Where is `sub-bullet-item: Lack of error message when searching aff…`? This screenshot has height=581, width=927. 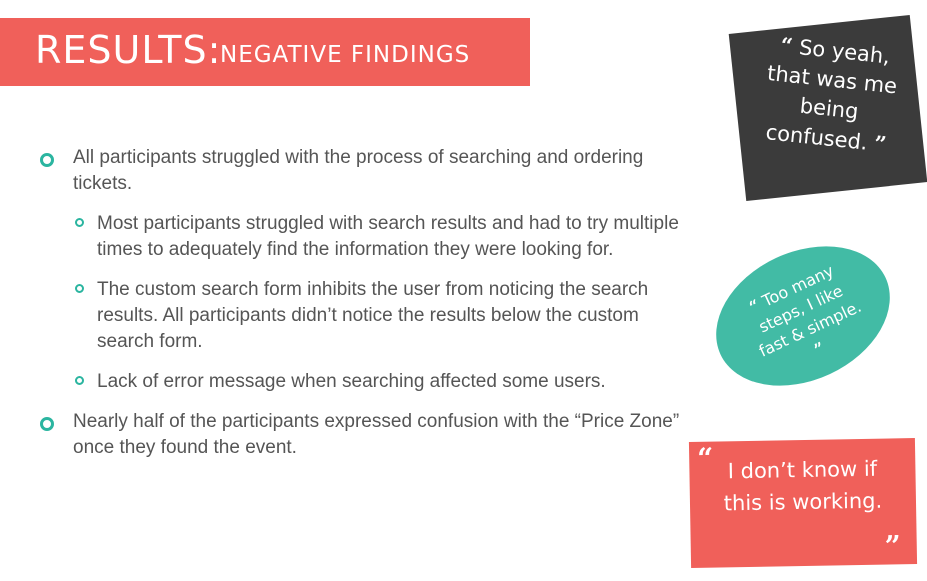
sub-bullet-item: Lack of error message when searching aff… is located at coordinates (360, 382).